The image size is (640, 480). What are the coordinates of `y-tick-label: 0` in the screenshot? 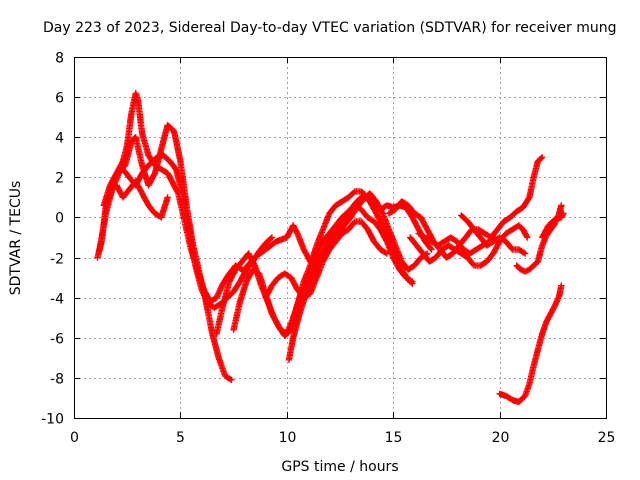 It's located at (59, 219).